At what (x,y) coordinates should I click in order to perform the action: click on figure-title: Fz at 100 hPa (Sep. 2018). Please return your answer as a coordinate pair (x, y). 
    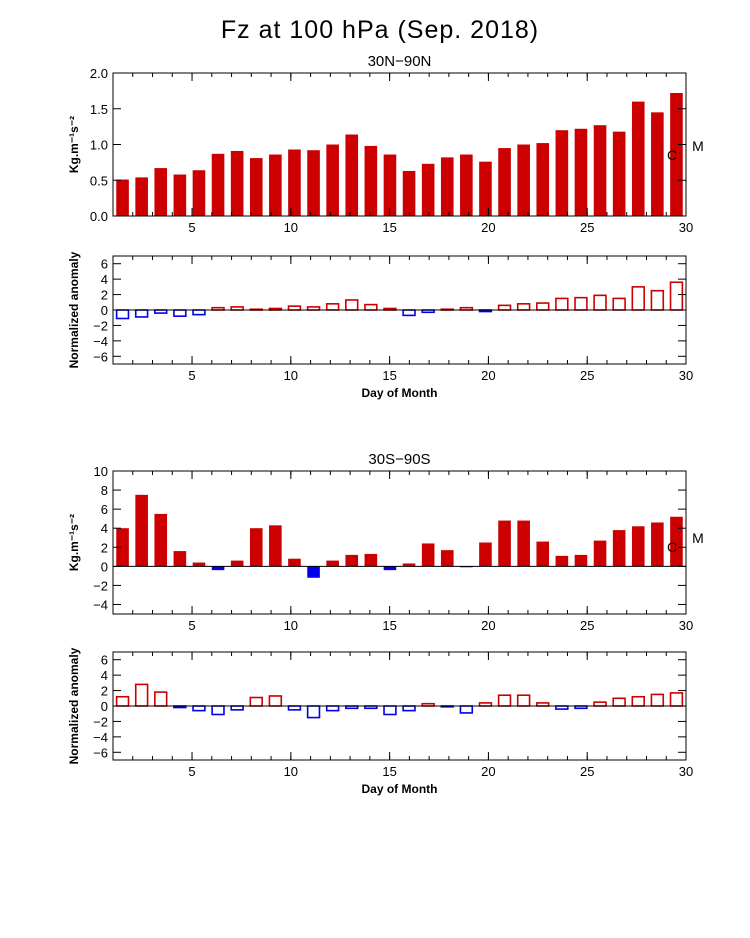
    Looking at the image, I should click on (380, 30).